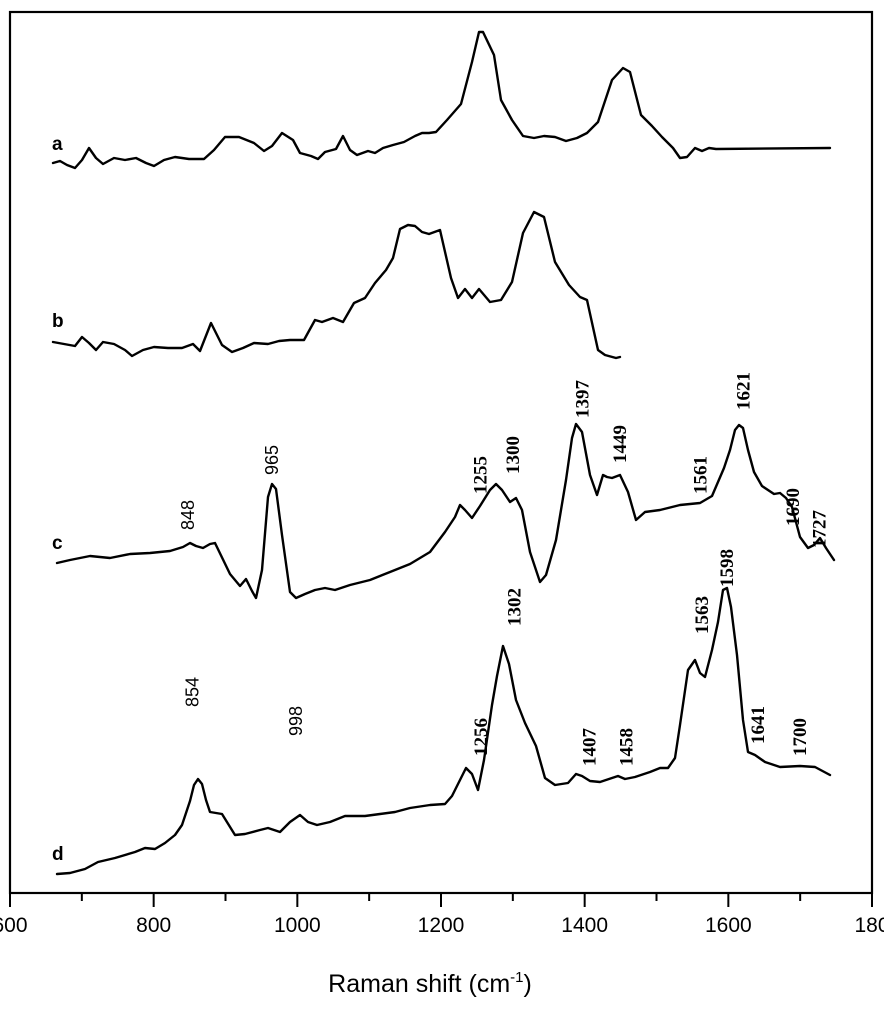 The width and height of the screenshot is (884, 1018). Describe the element at coordinates (513, 455) in the screenshot. I see `peak-label: 1300` at that location.